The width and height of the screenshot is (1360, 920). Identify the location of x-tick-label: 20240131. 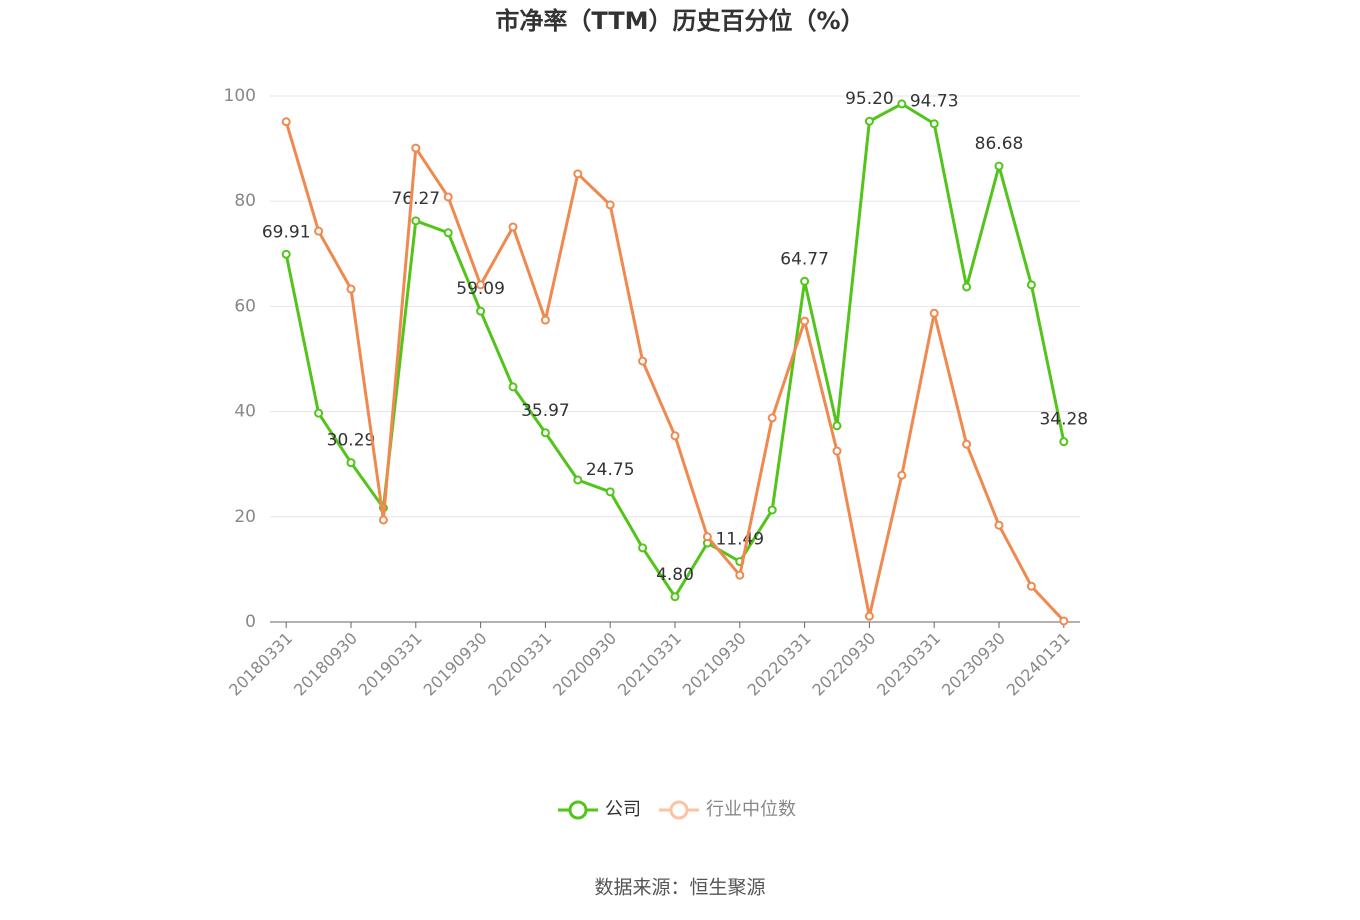
(1038, 664).